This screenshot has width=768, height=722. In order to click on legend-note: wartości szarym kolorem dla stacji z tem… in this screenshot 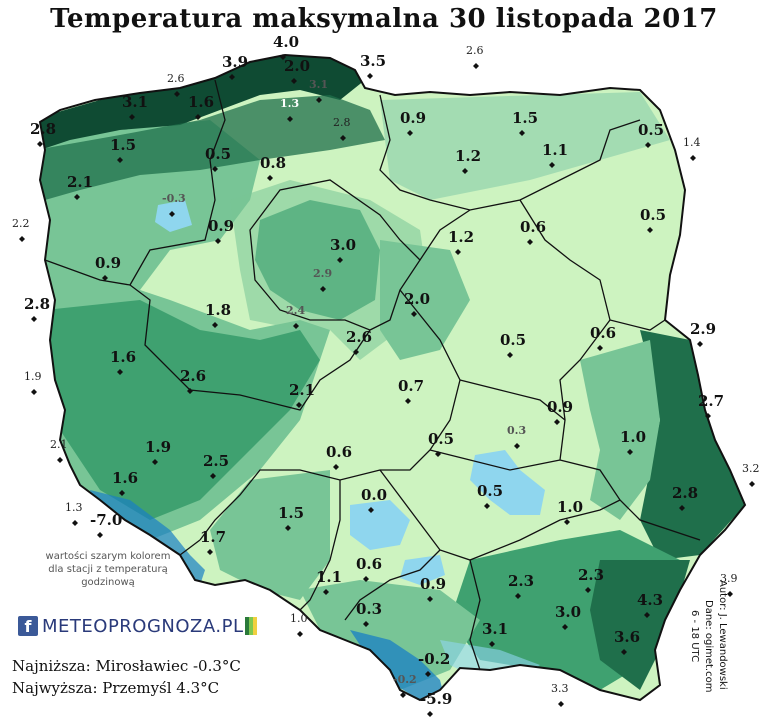, I will do `click(108, 569)`.